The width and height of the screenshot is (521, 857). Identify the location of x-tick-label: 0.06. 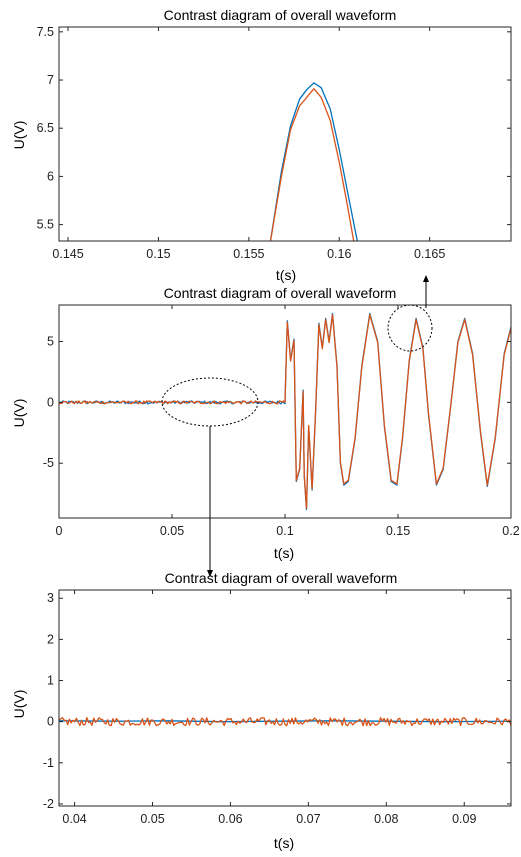
(230, 819).